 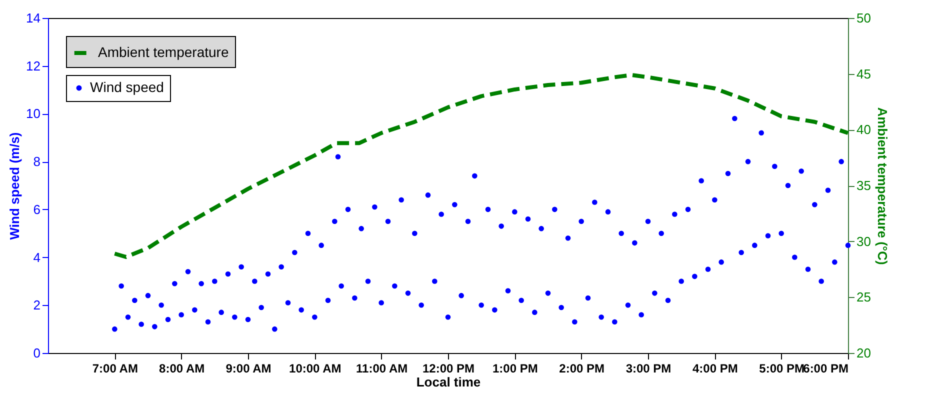 What do you see at coordinates (115, 369) in the screenshot?
I see `x-tick-label: 7:00 AM` at bounding box center [115, 369].